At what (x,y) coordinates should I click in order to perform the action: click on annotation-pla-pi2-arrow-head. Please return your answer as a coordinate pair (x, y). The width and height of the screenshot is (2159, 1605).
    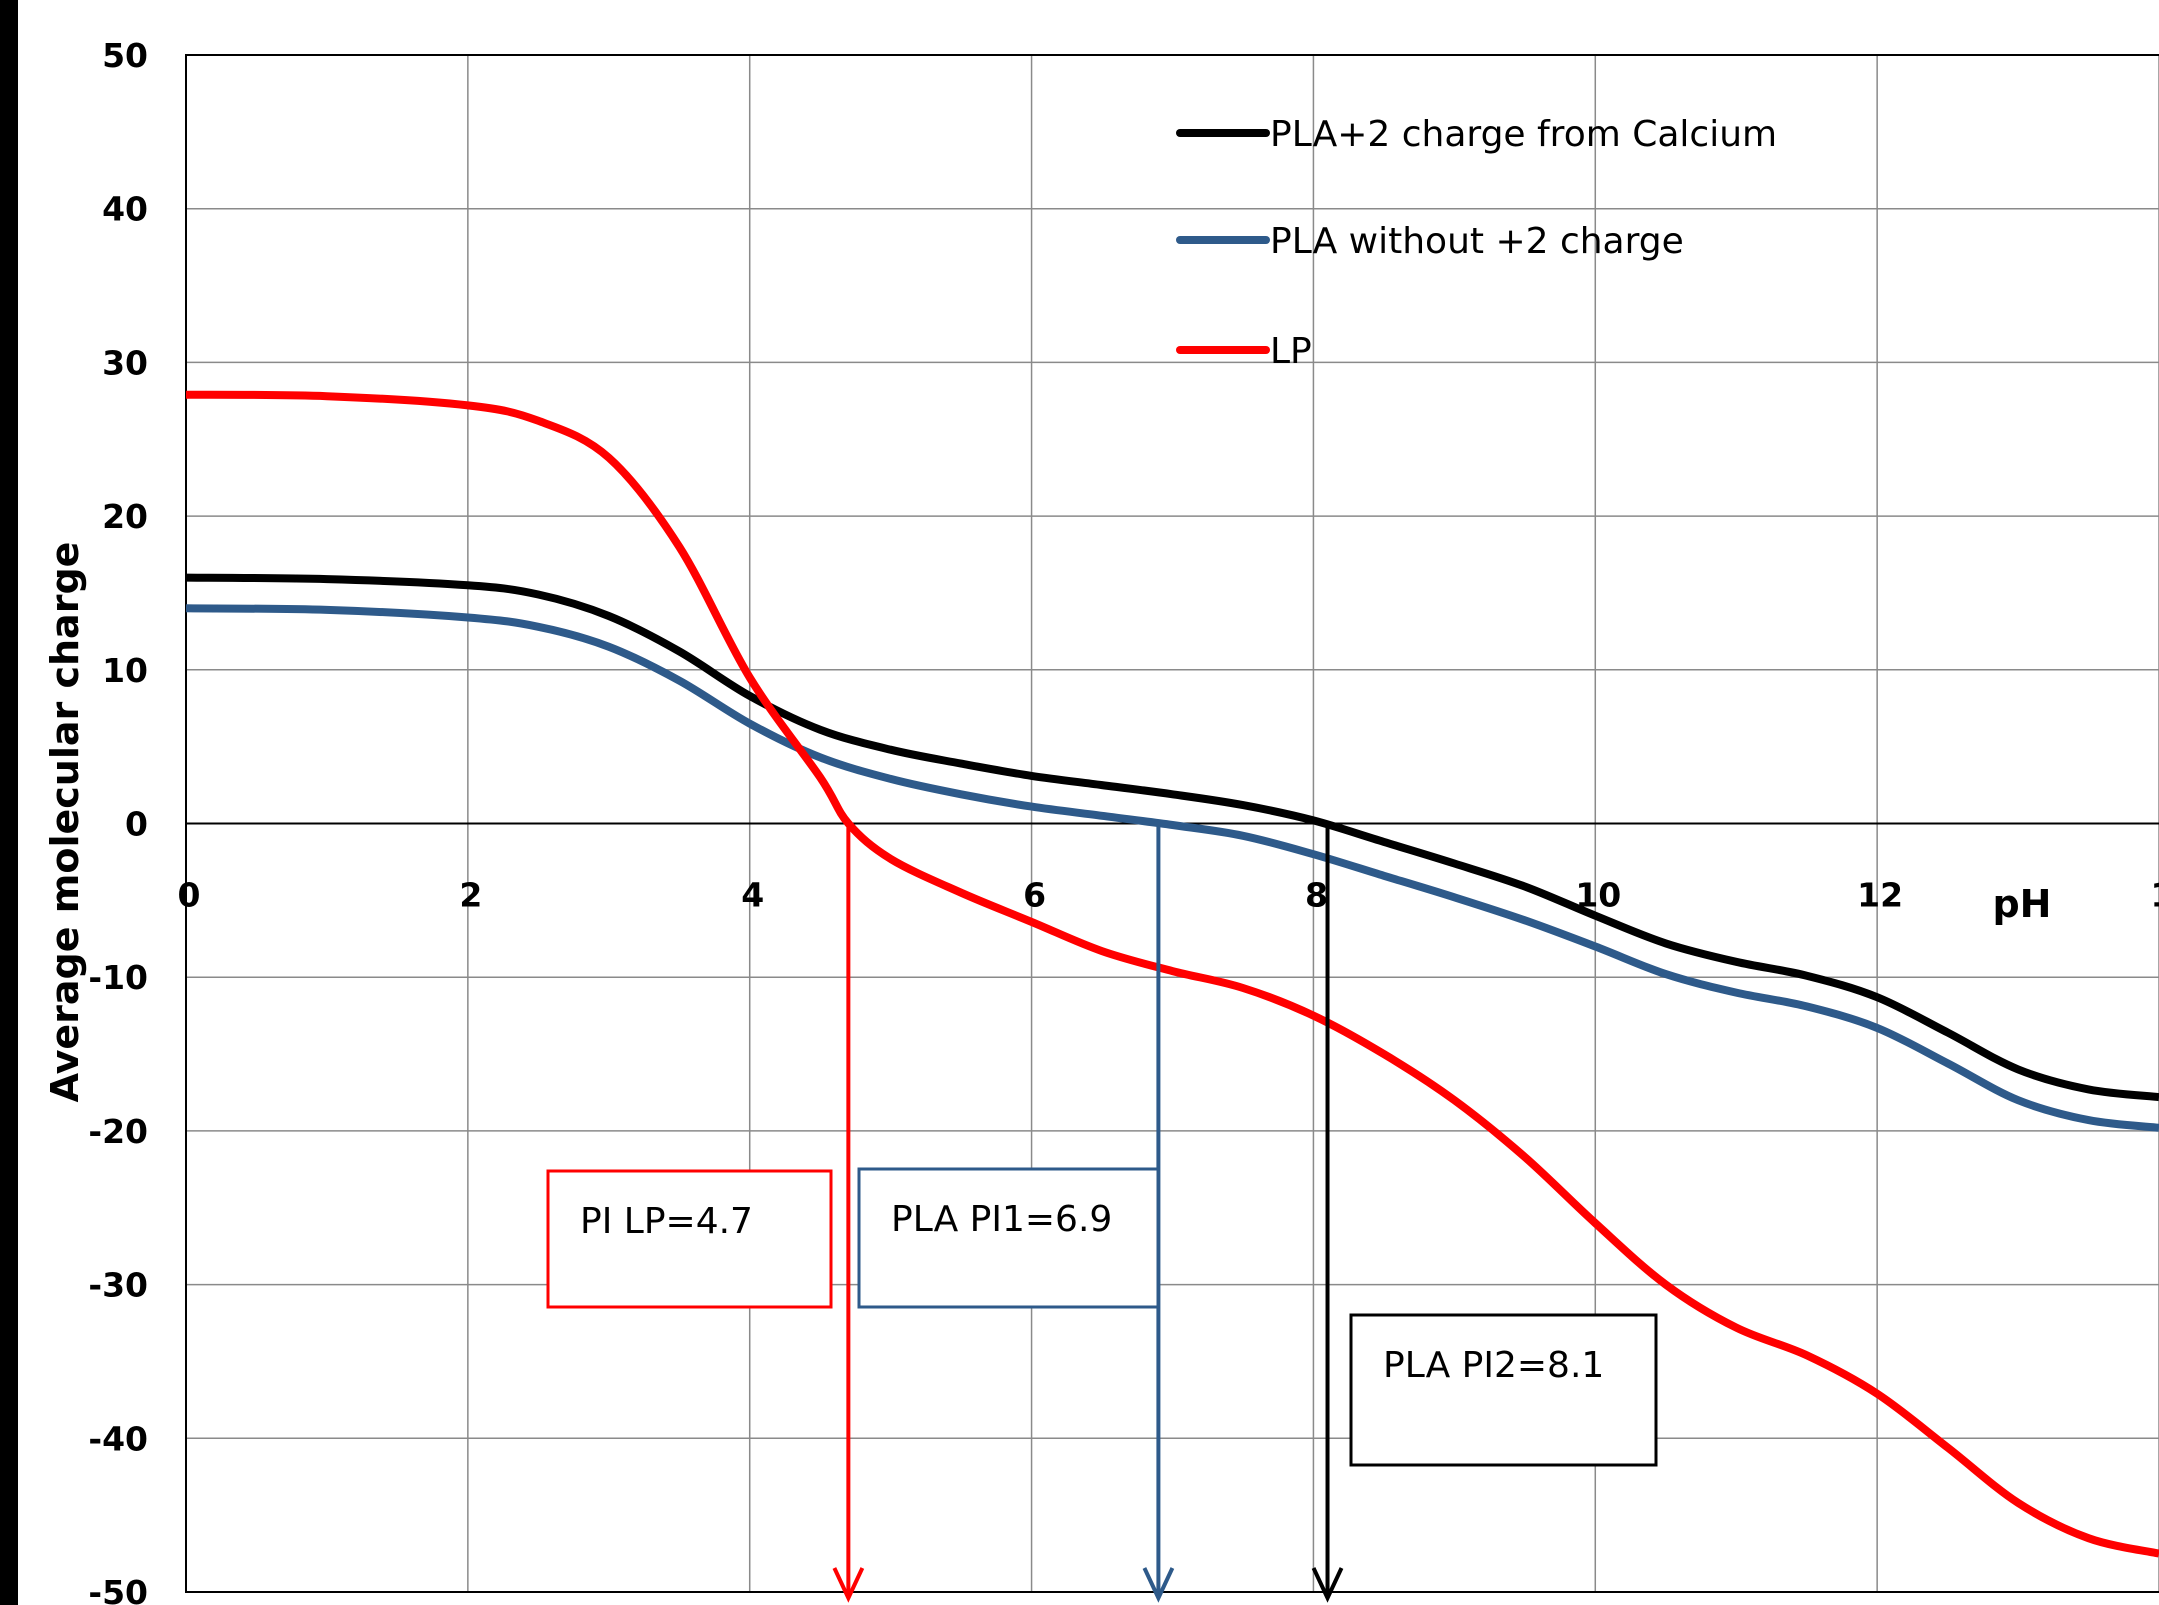
    Looking at the image, I should click on (1327, 1585).